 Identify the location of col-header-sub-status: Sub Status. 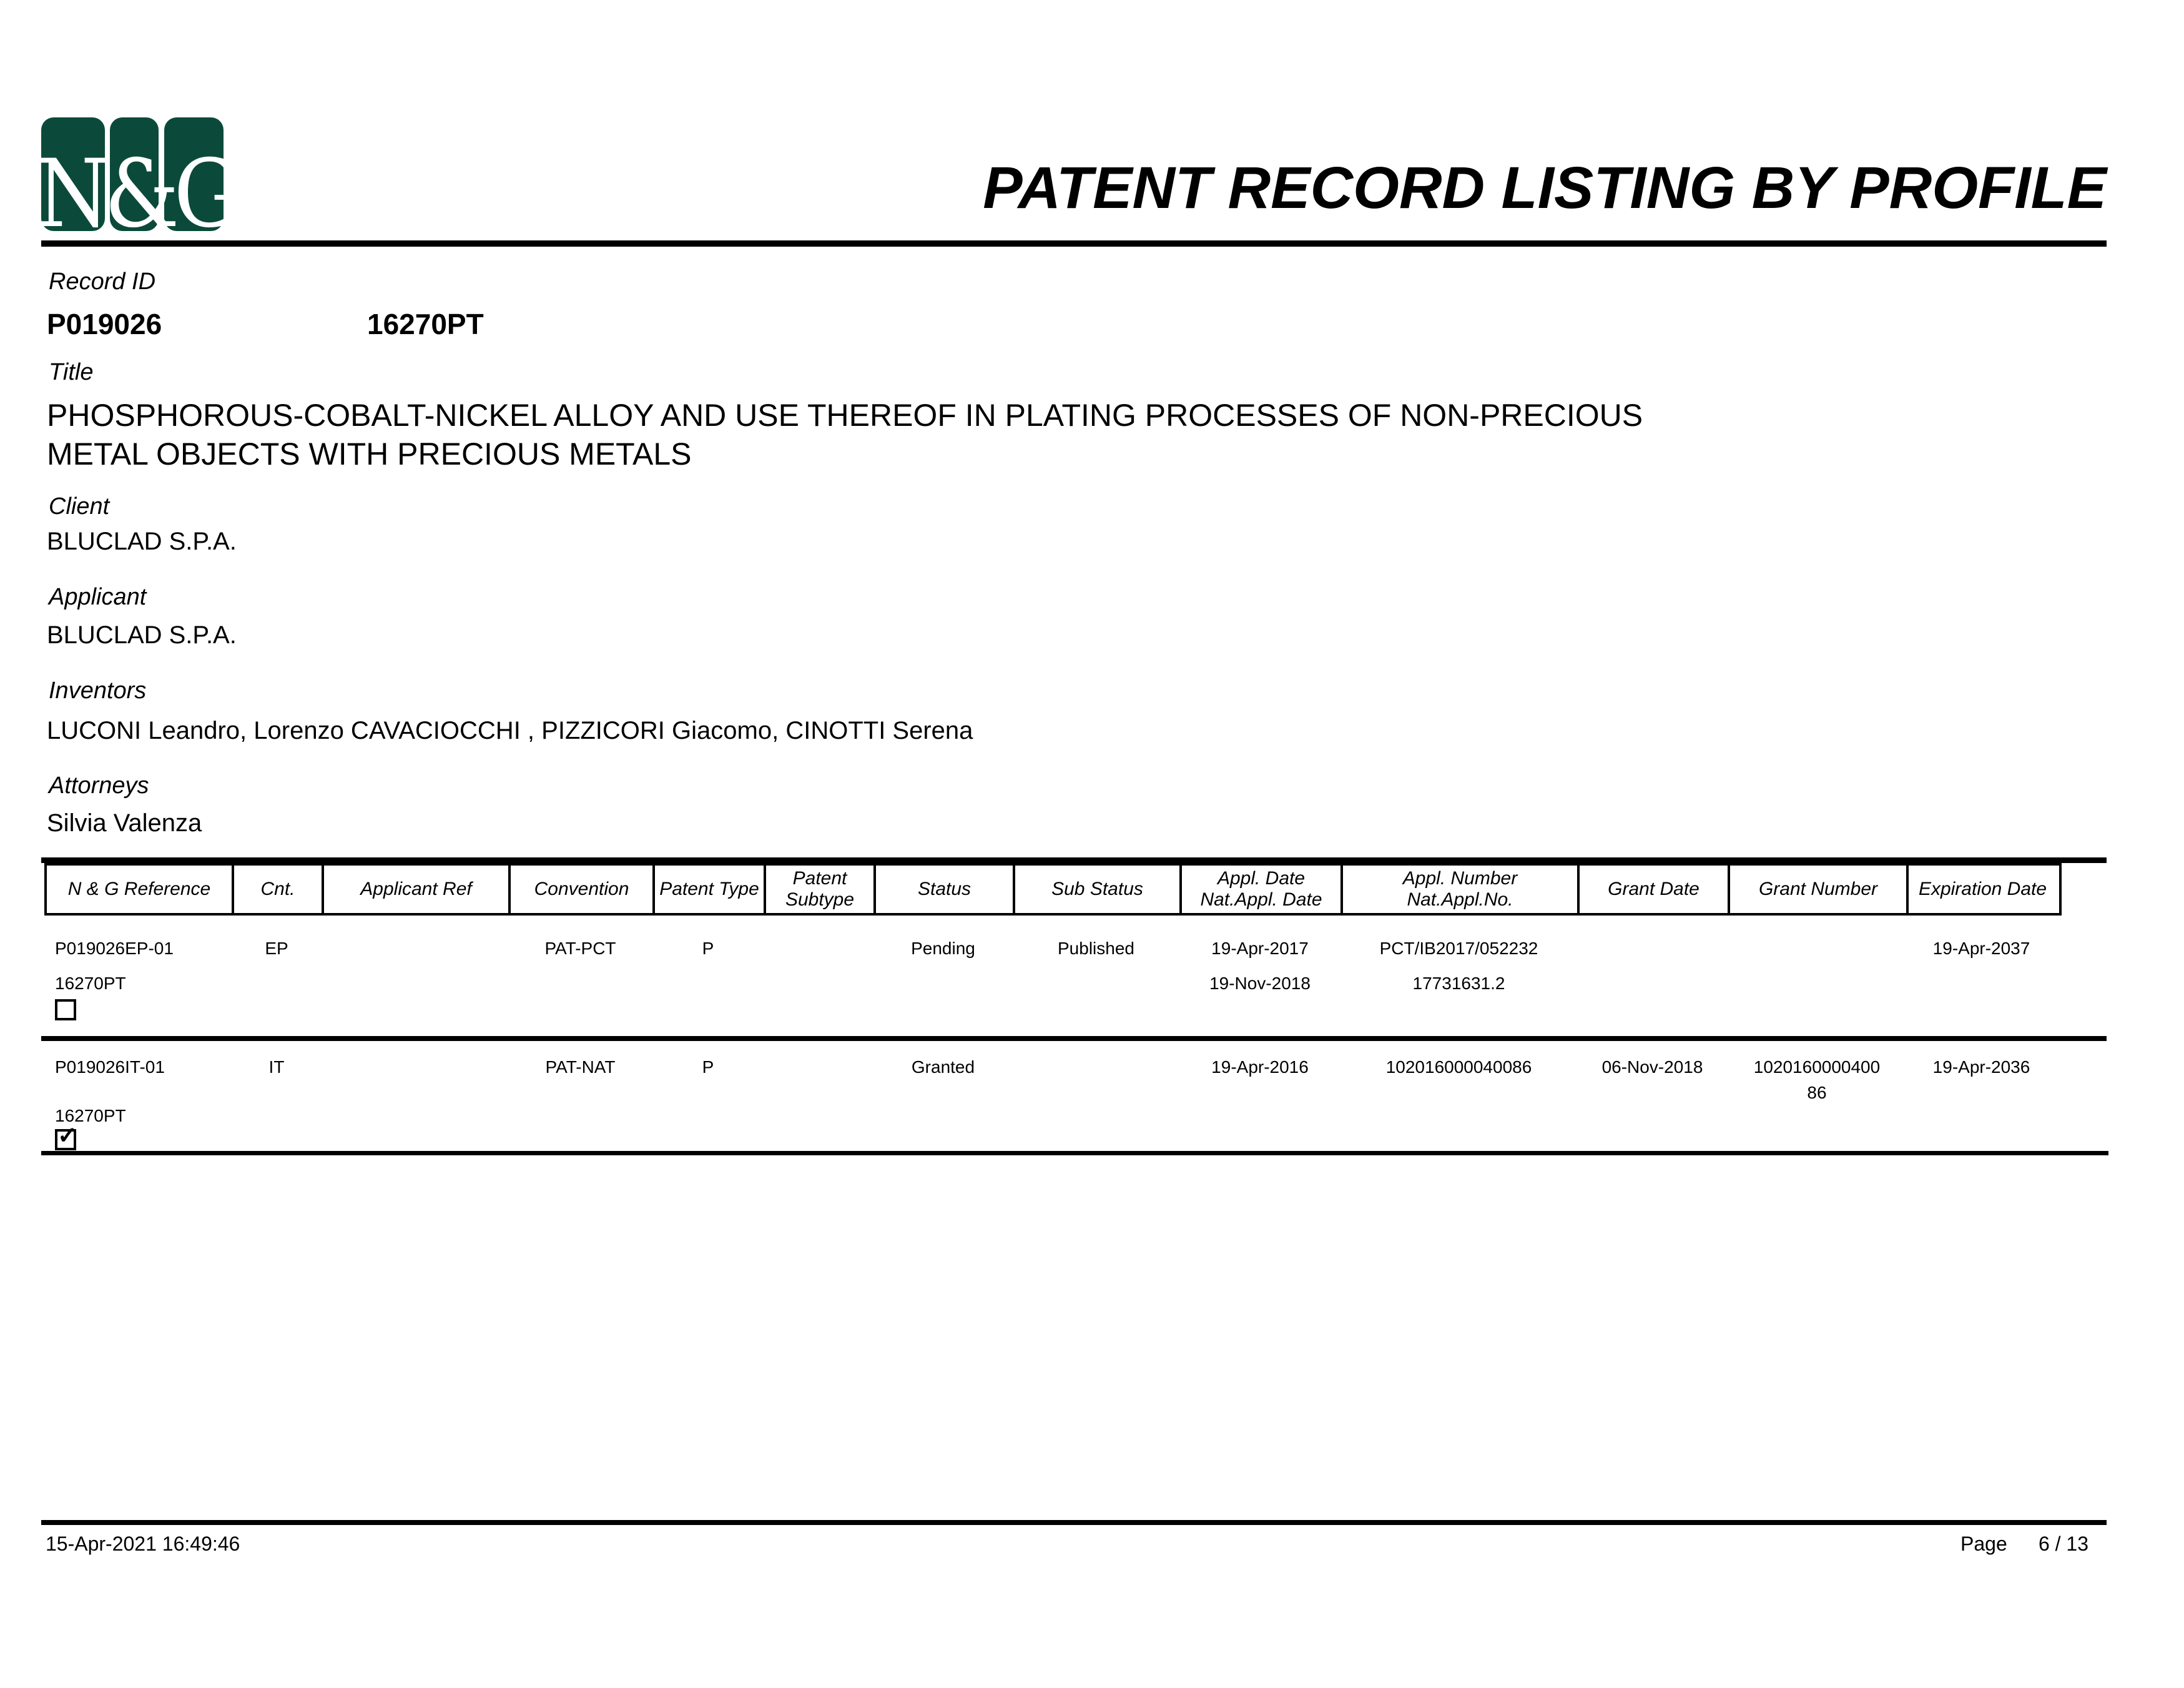
(1098, 889).